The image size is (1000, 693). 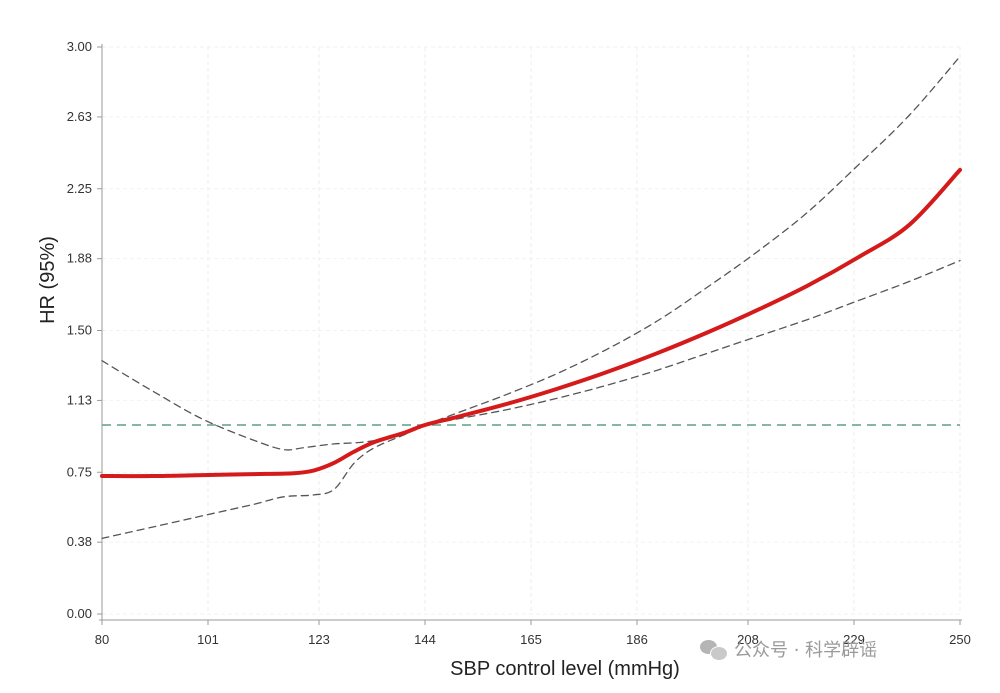 I want to click on x-tick-label: 229, so click(x=854, y=639).